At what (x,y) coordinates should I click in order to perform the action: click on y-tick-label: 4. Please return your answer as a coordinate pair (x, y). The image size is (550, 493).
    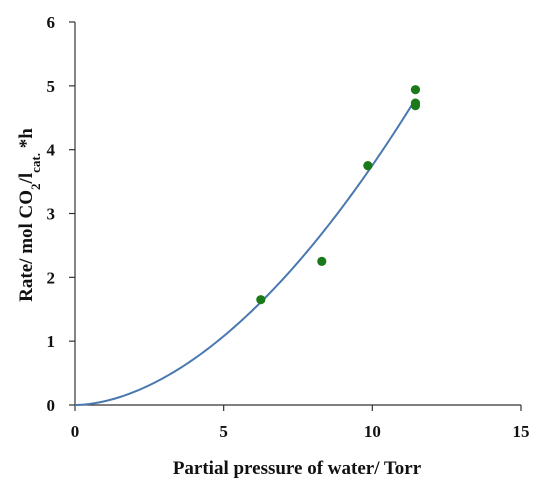
    Looking at the image, I should click on (51, 150).